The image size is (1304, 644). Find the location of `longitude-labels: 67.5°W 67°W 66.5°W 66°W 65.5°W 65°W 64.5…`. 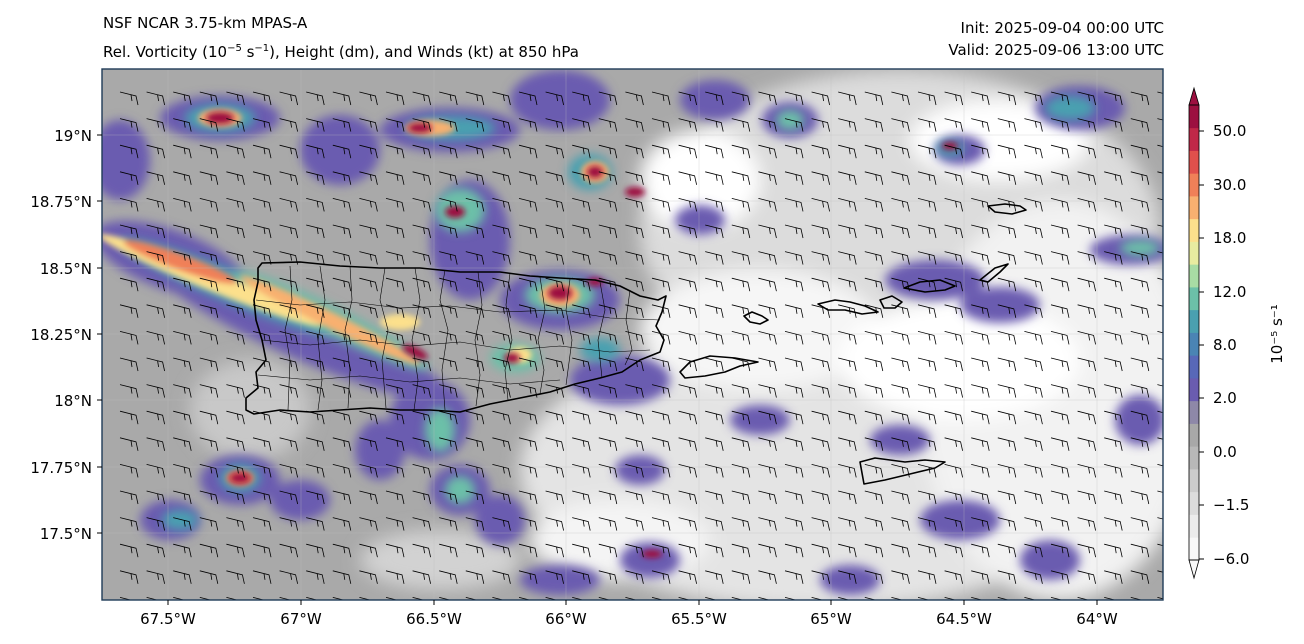

longitude-labels: 67.5°W 67°W 66.5°W 66°W 65.5°W 65°W 64.5… is located at coordinates (629, 619).